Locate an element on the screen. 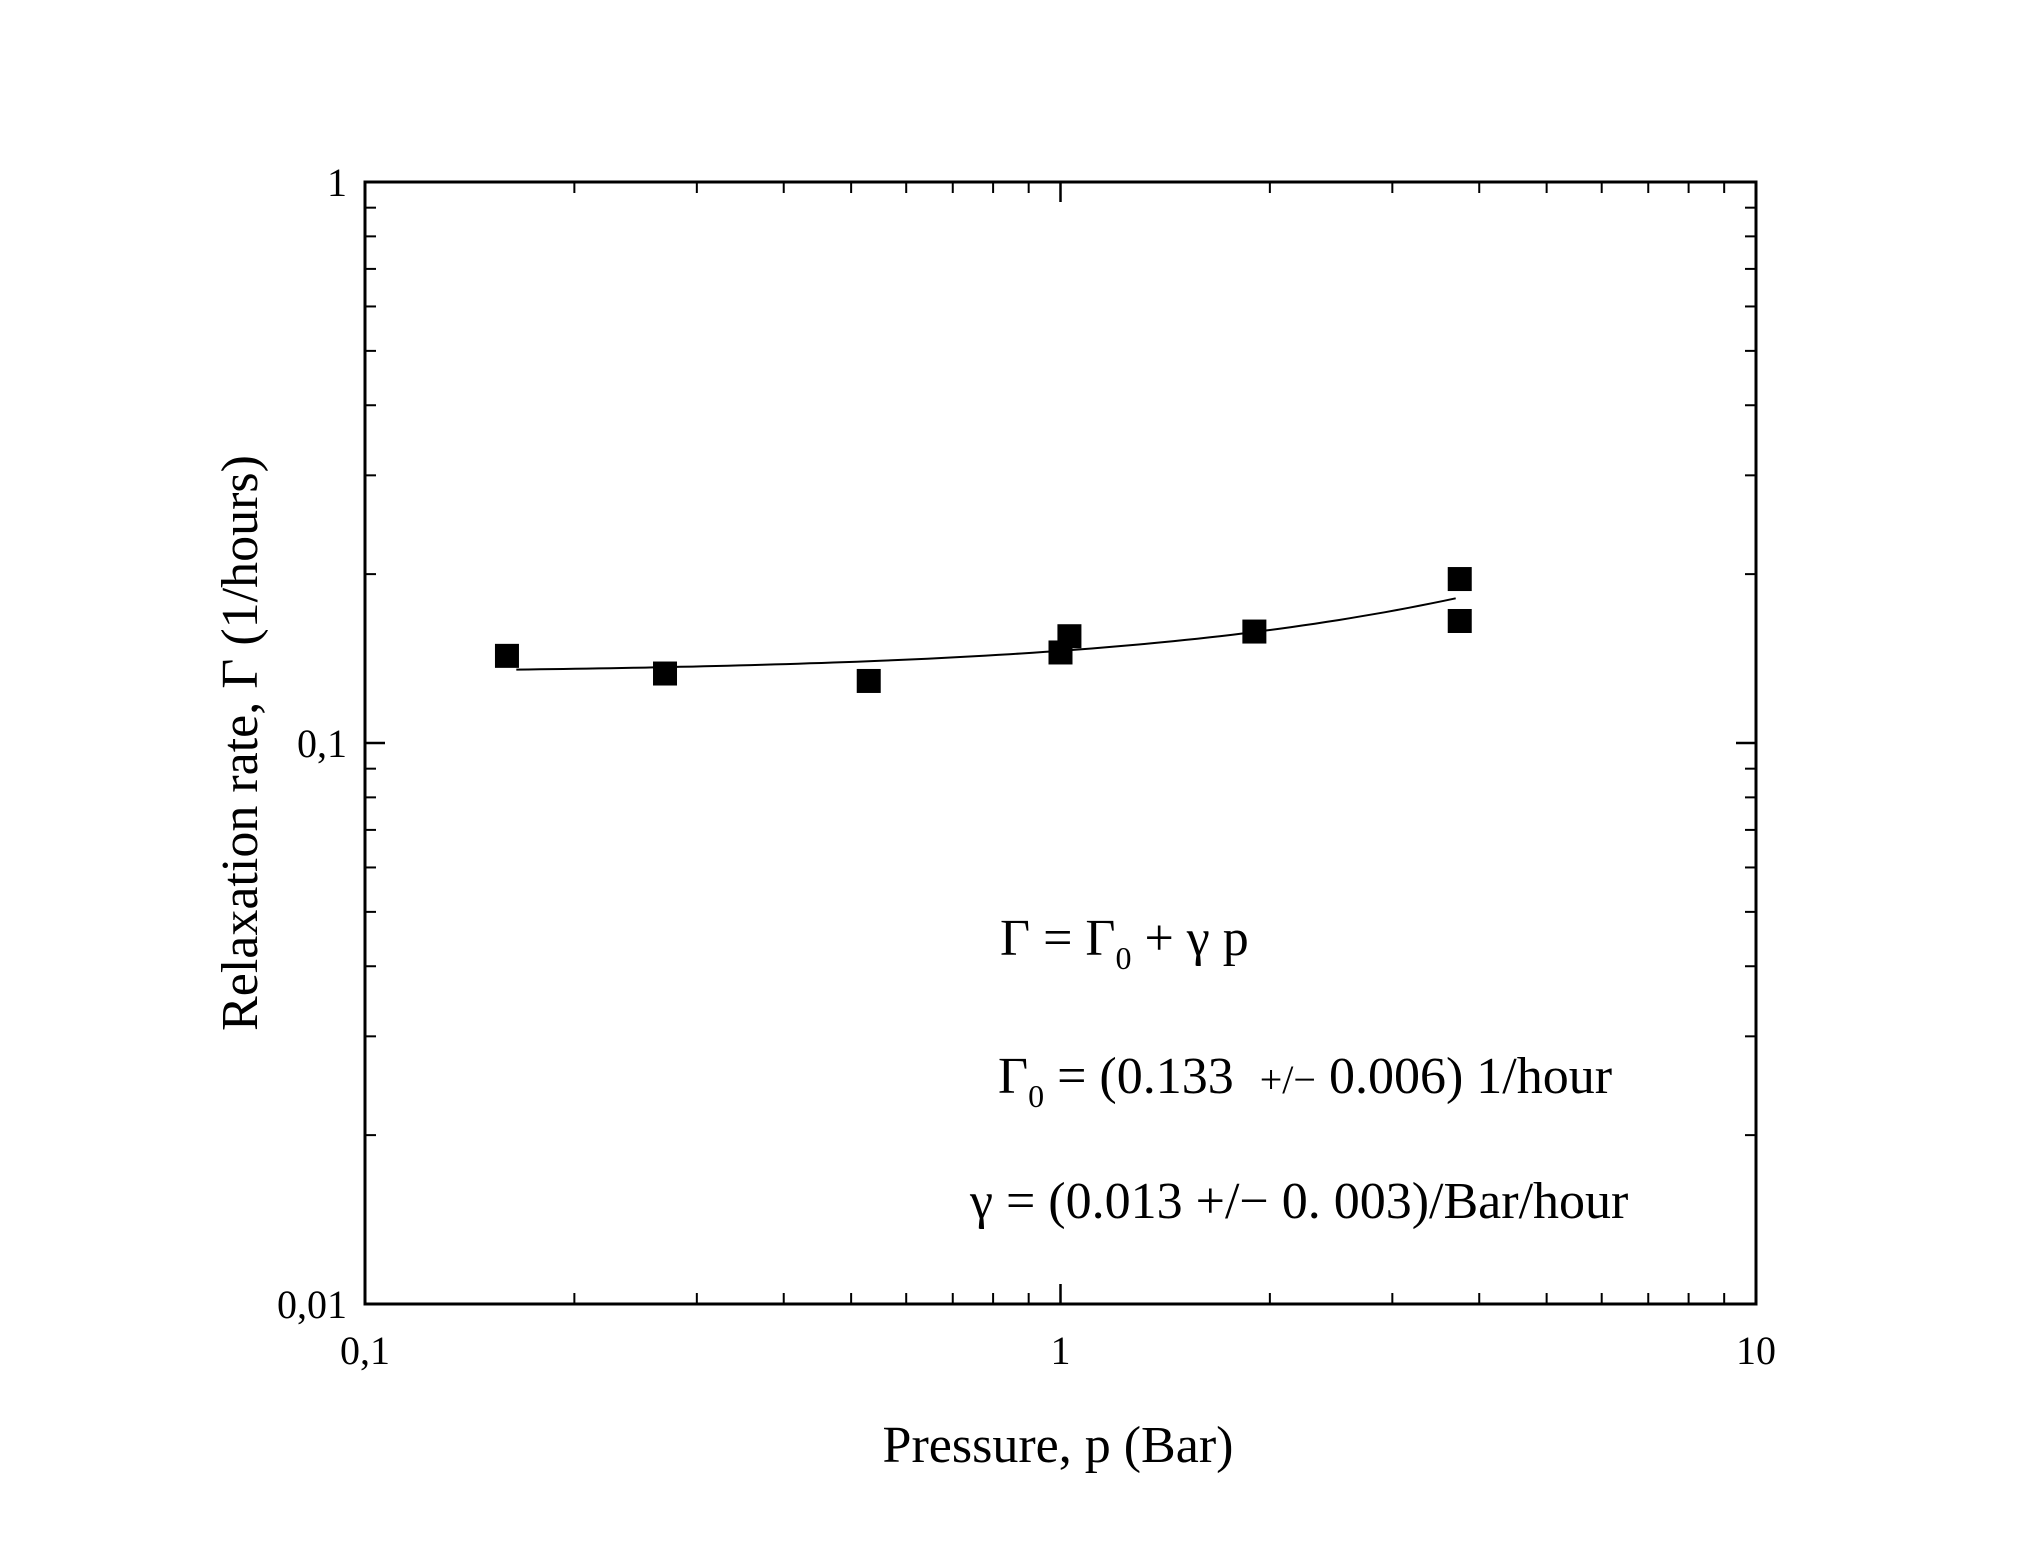 This screenshot has width=2025, height=1554. y-tick-label: 1 is located at coordinates (337, 182).